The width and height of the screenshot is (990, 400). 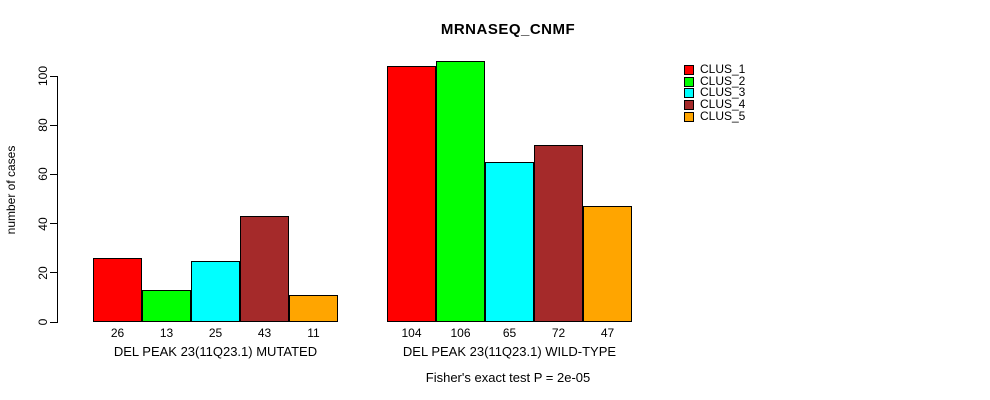 I want to click on bar-value-label: 106, so click(x=460, y=333).